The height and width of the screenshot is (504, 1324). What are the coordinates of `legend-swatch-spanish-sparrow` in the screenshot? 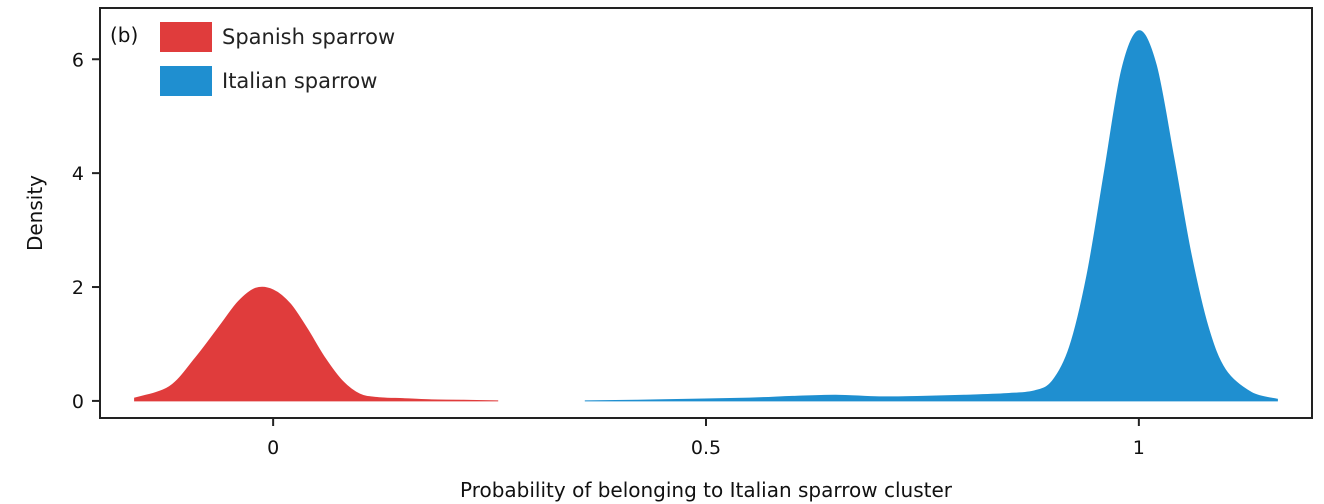 It's located at (186, 37).